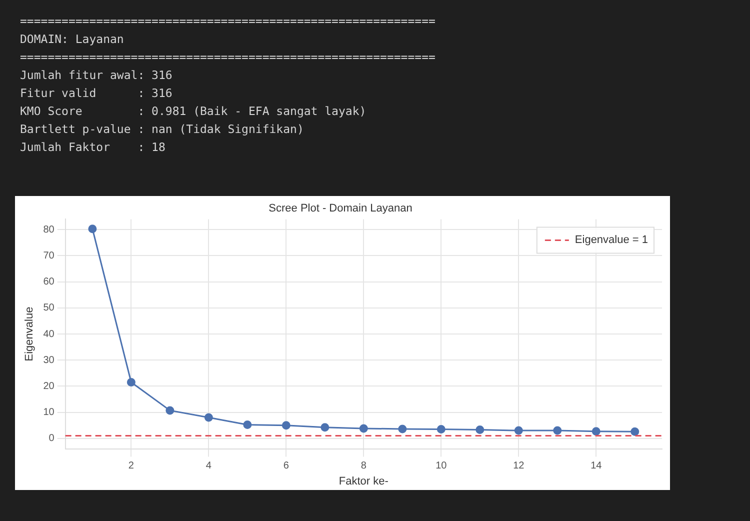 This screenshot has width=750, height=521. Describe the element at coordinates (49, 386) in the screenshot. I see `y-tick-label: 20` at that location.